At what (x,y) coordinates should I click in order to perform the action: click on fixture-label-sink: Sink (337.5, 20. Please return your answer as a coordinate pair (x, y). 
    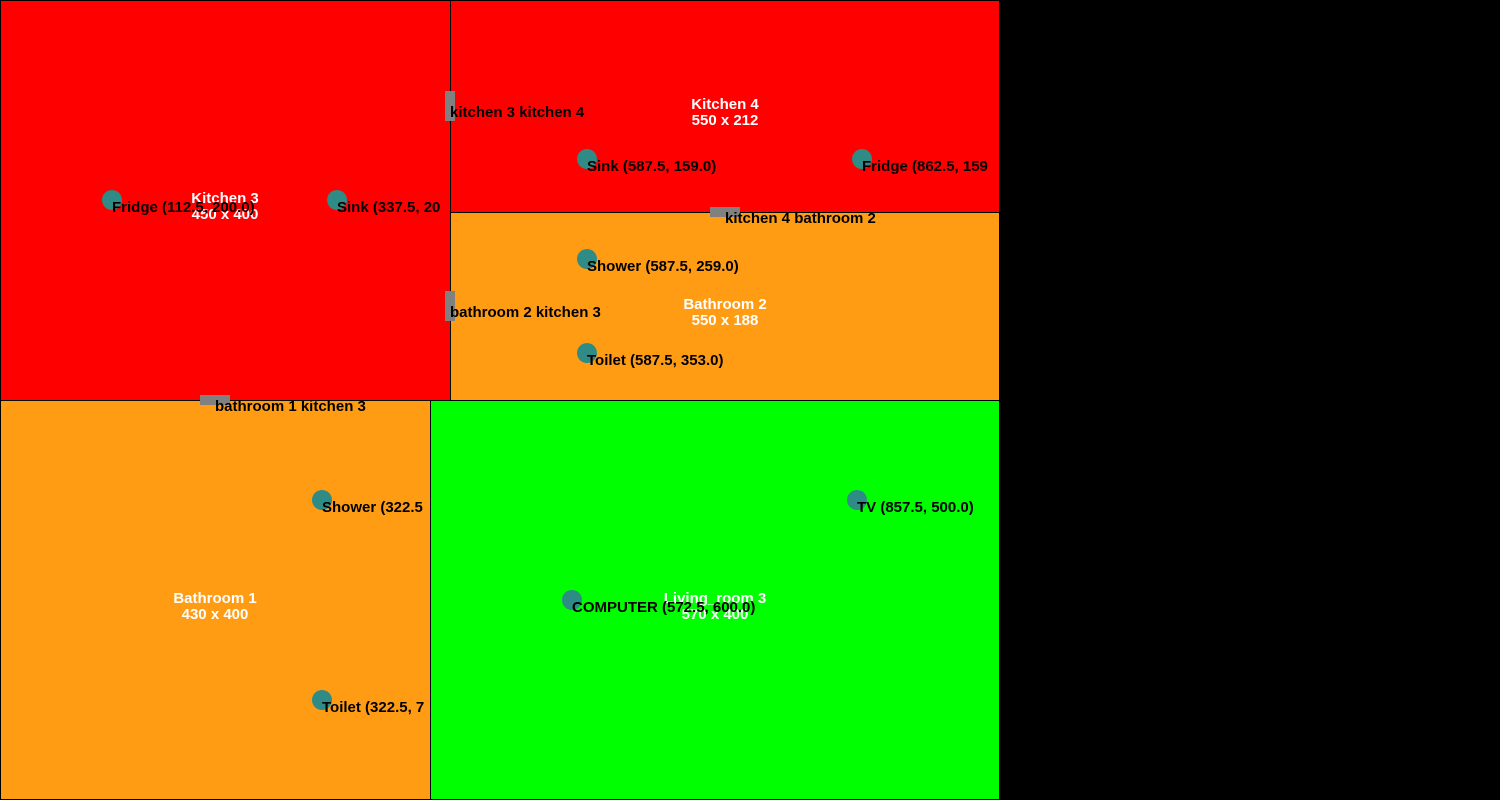
    Looking at the image, I should click on (389, 207).